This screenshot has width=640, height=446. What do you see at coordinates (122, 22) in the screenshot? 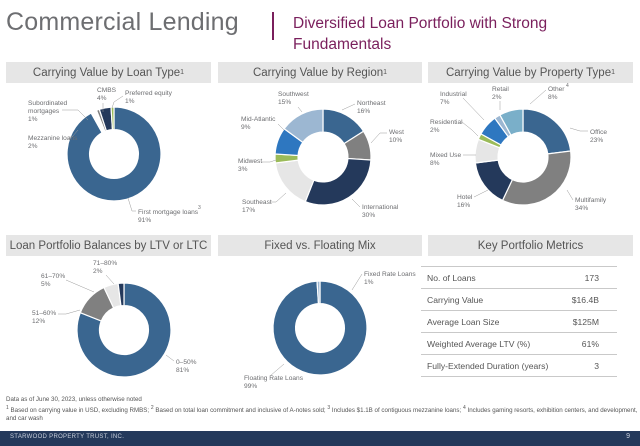
I see `page-title: Commercial Lending` at bounding box center [122, 22].